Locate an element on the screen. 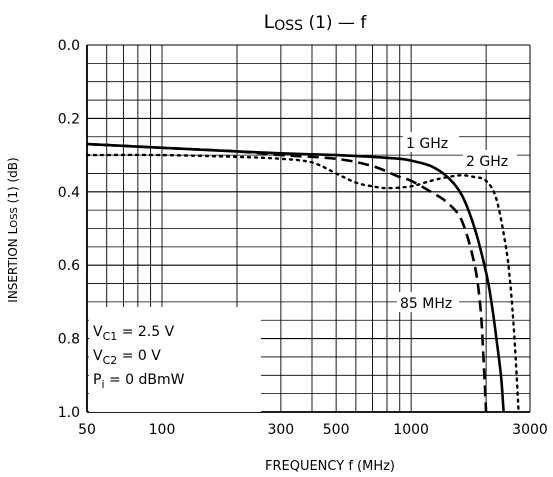  conditions-box is located at coordinates (175, 359).